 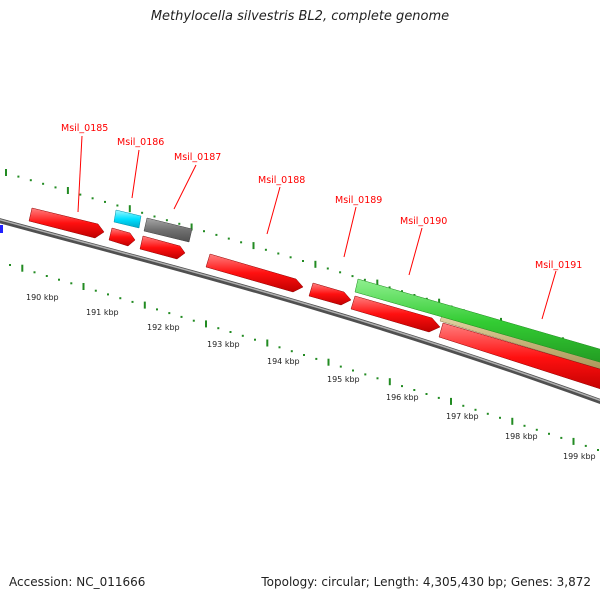 What do you see at coordinates (84, 128) in the screenshot?
I see `gene-label-text: Msil_0185` at bounding box center [84, 128].